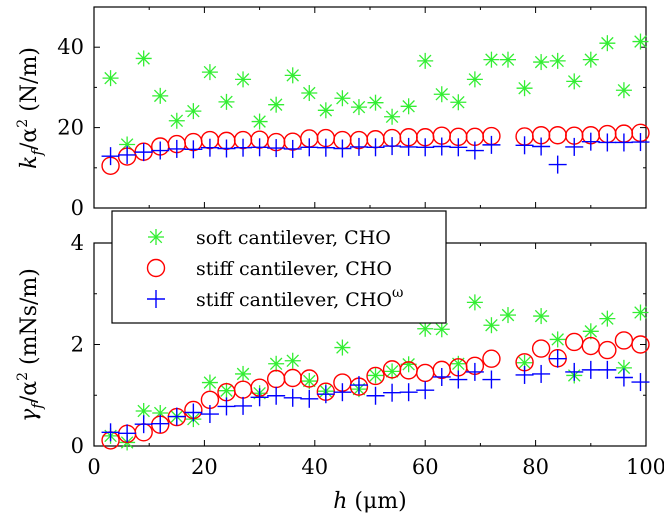 This screenshot has height=526, width=664. I want to click on x-tick-label: 80, so click(535, 467).